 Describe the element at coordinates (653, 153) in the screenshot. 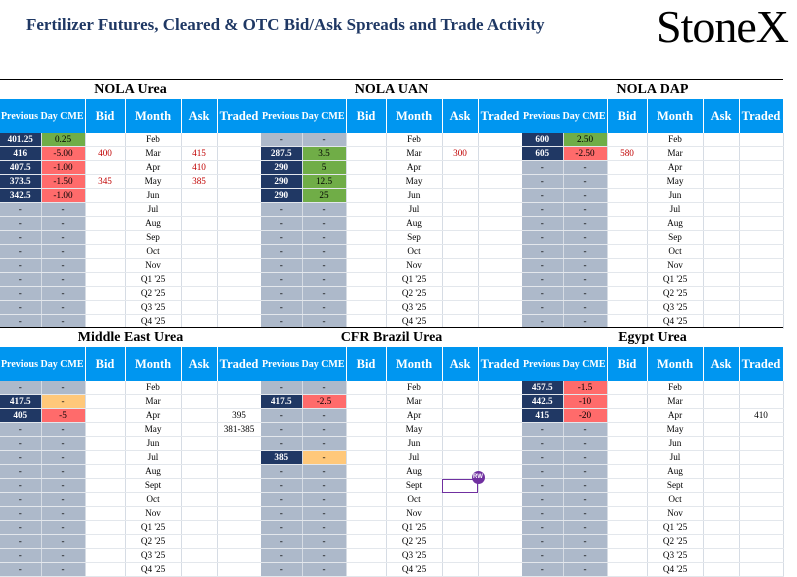

I see `table-row: 605 -2.50 580 Mar` at that location.